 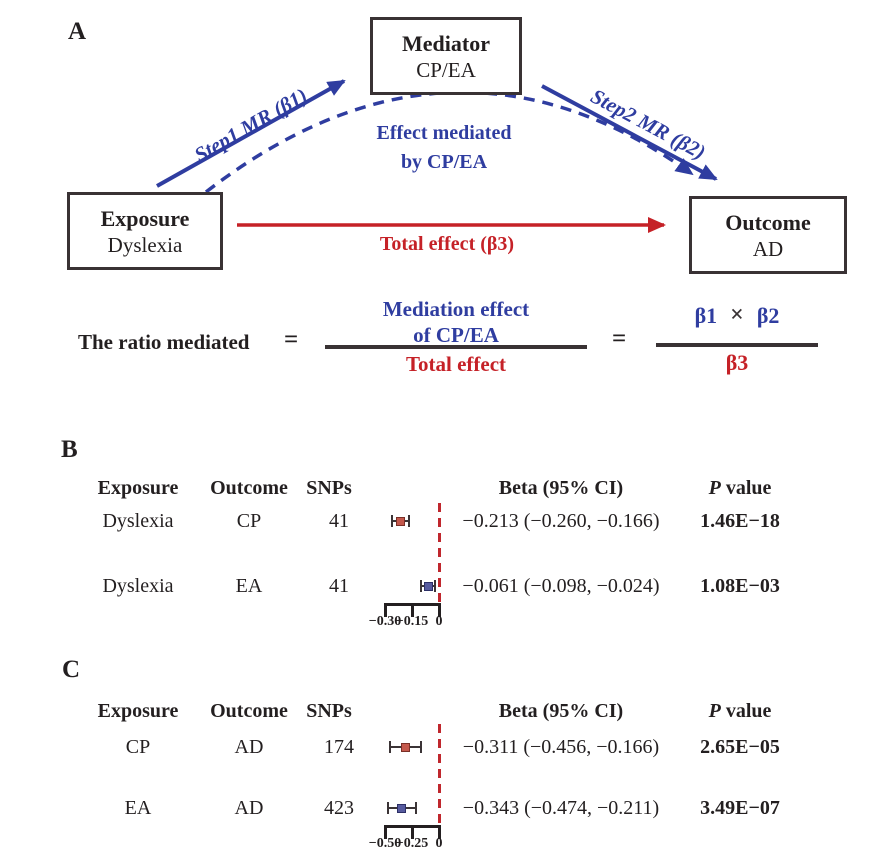 I want to click on panel-b-header-exposure: Exposure, so click(x=138, y=488).